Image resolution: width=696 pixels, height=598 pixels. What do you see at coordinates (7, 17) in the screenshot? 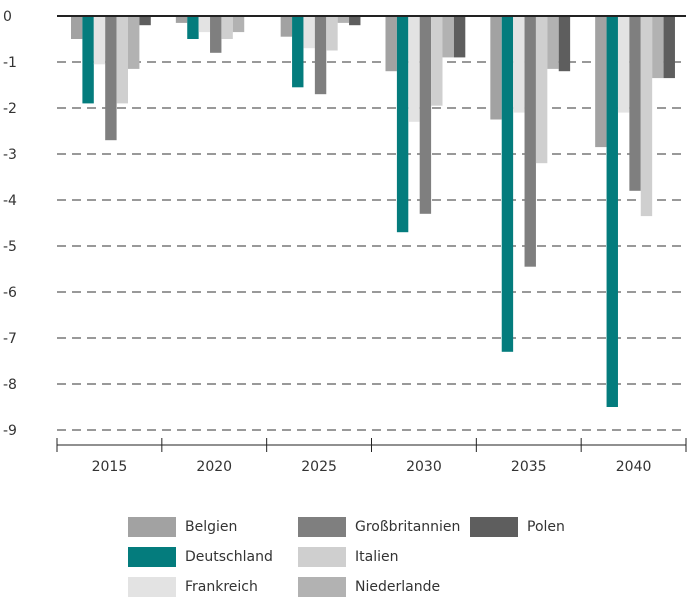
I see `y-tick-label: 0` at bounding box center [7, 17].